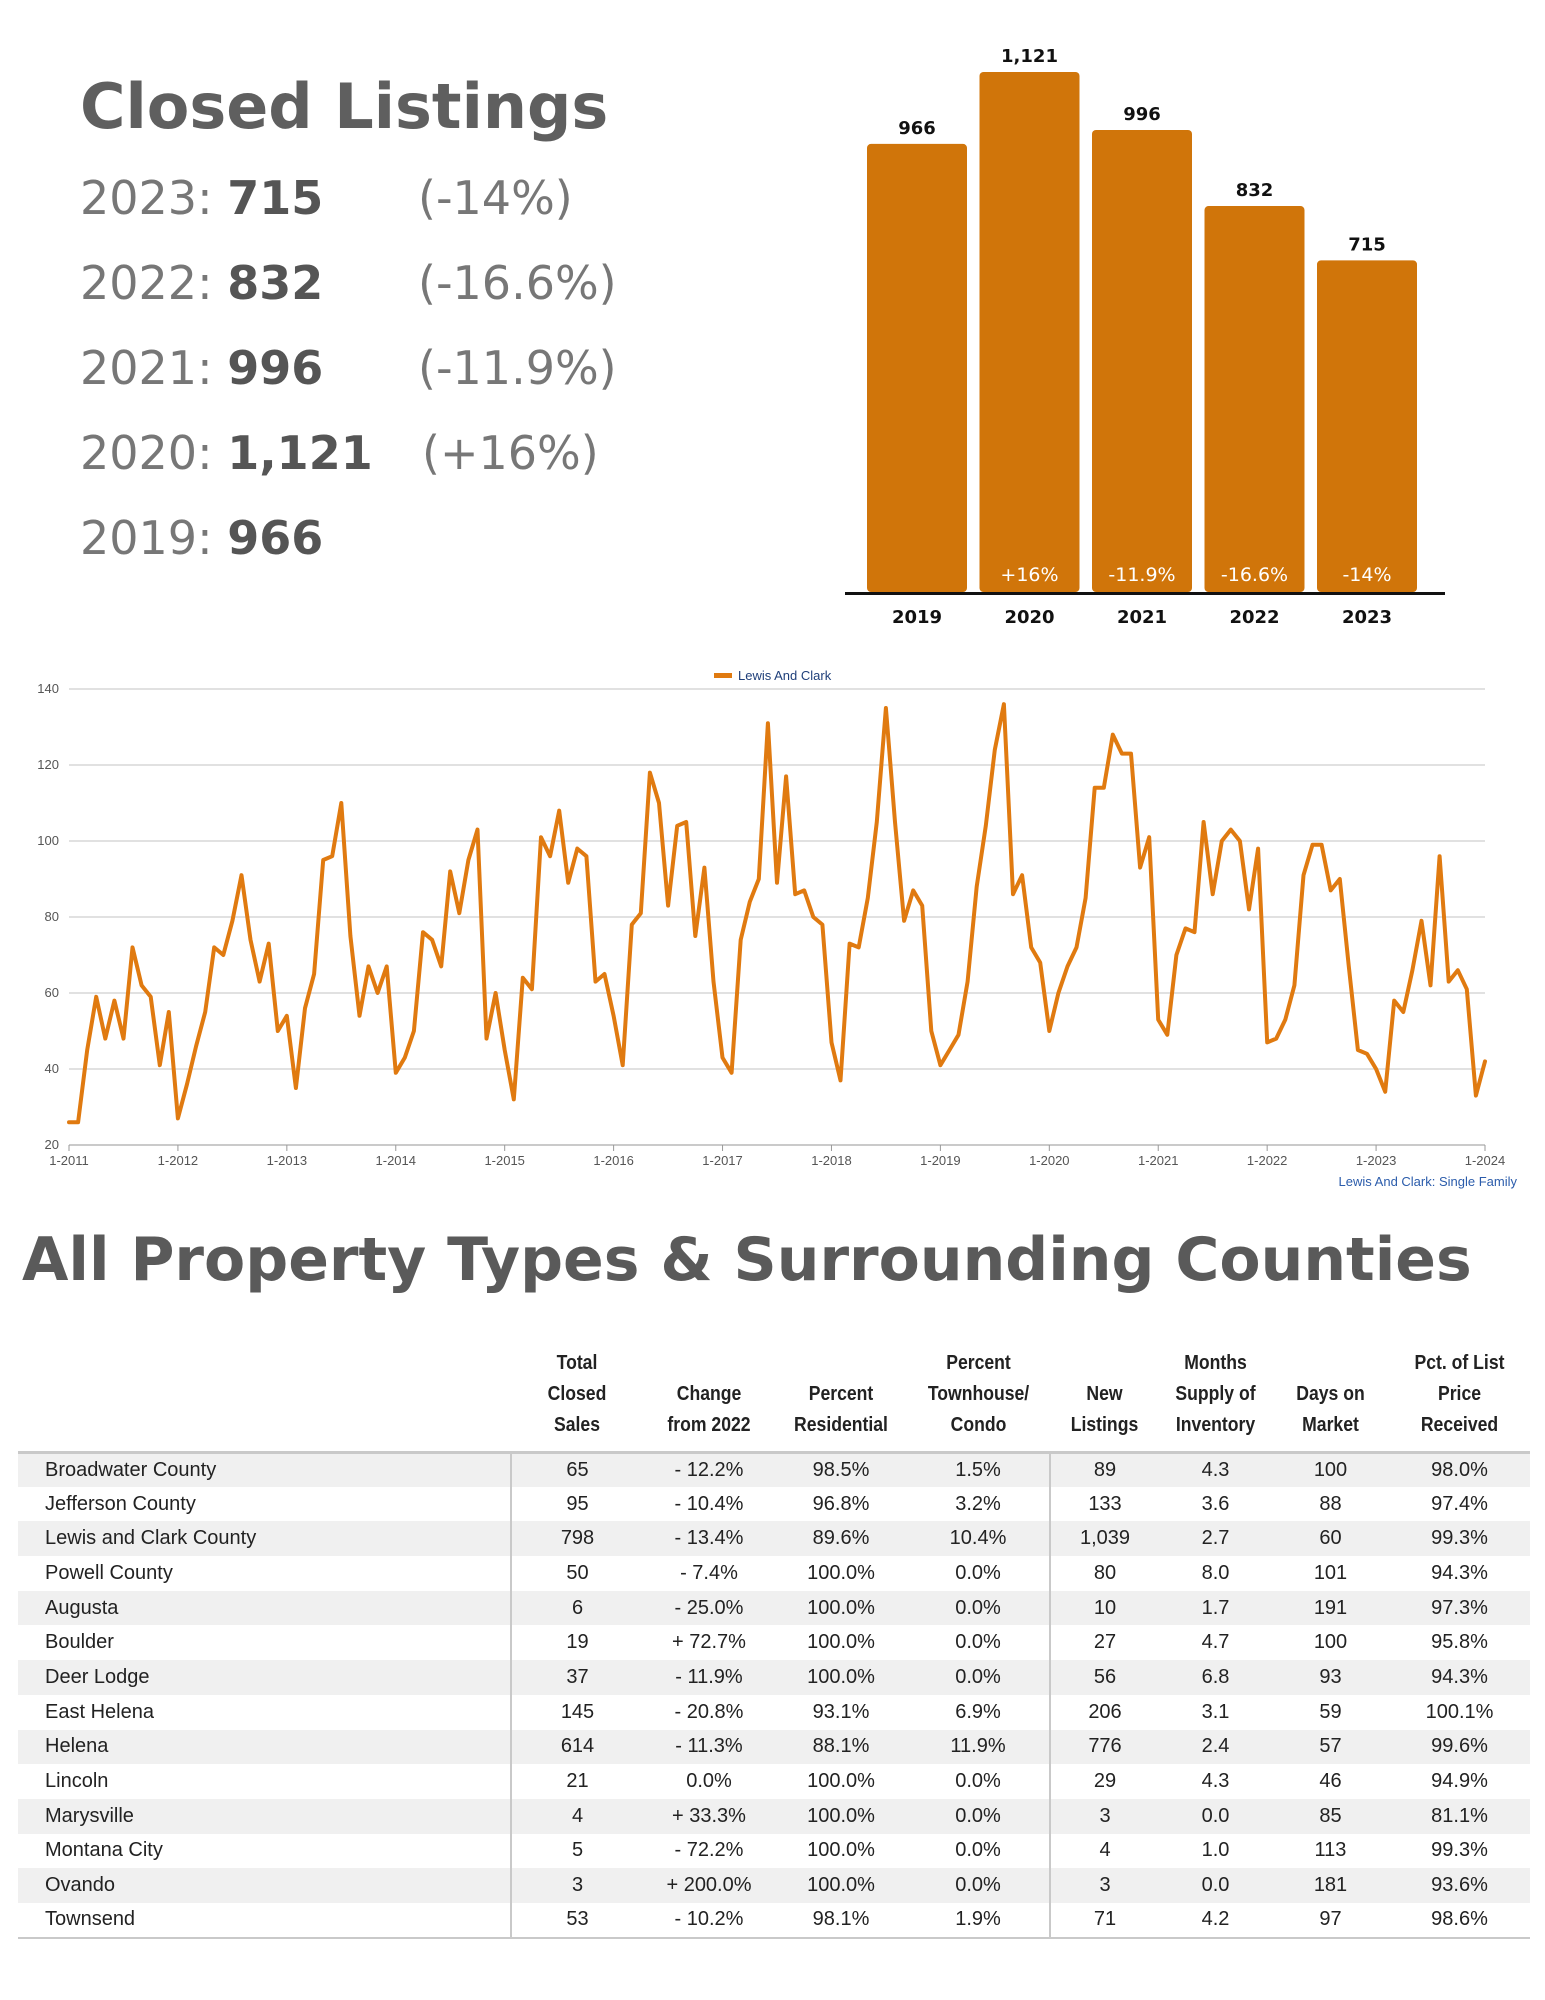 This screenshot has width=1545, height=2000. I want to click on summary-row-2019: 2019: 966, so click(202, 538).